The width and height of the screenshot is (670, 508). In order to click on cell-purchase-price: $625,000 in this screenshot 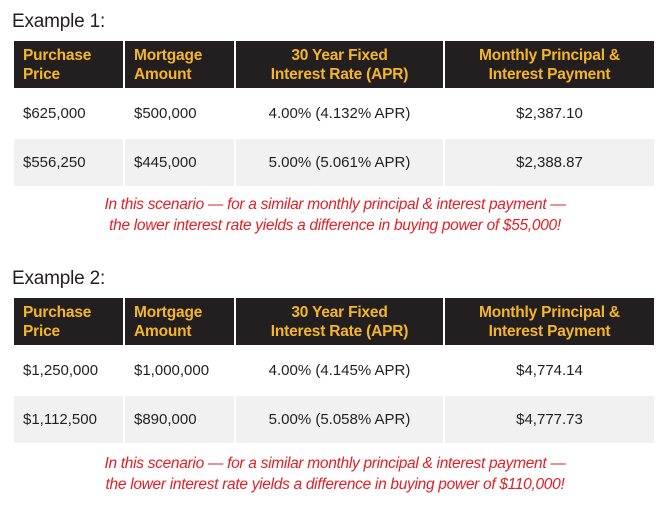, I will do `click(68, 113)`.